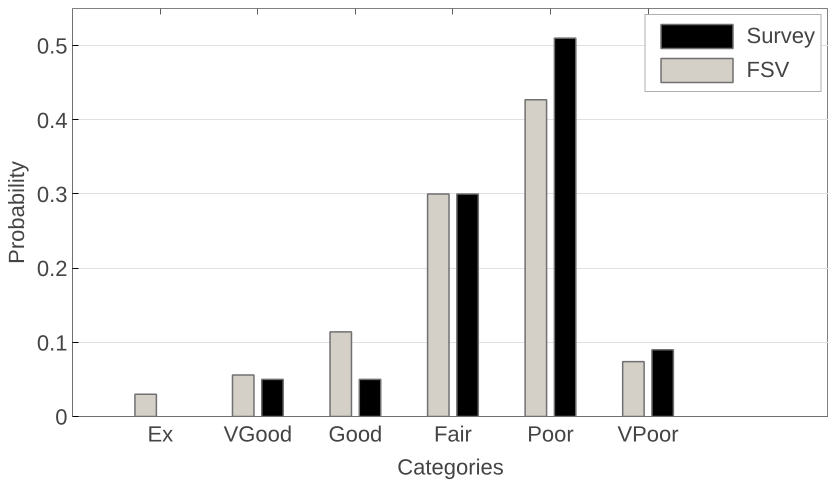  Describe the element at coordinates (160, 434) in the screenshot. I see `x-tick-label: Ex` at that location.